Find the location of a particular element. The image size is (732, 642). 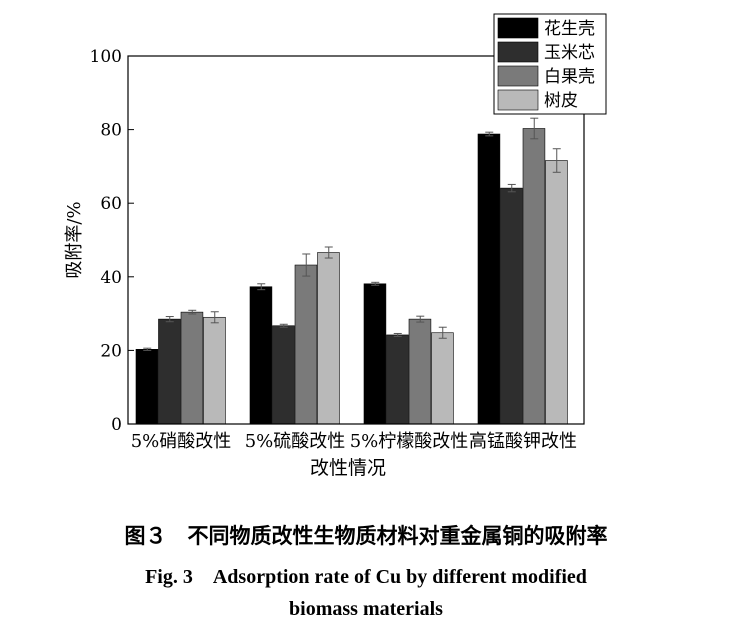

x-category-labels: 5%硝酸改性 5%硫酸改性 5%柠檬酸改性 高锰酸钾改性 is located at coordinates (354, 441).